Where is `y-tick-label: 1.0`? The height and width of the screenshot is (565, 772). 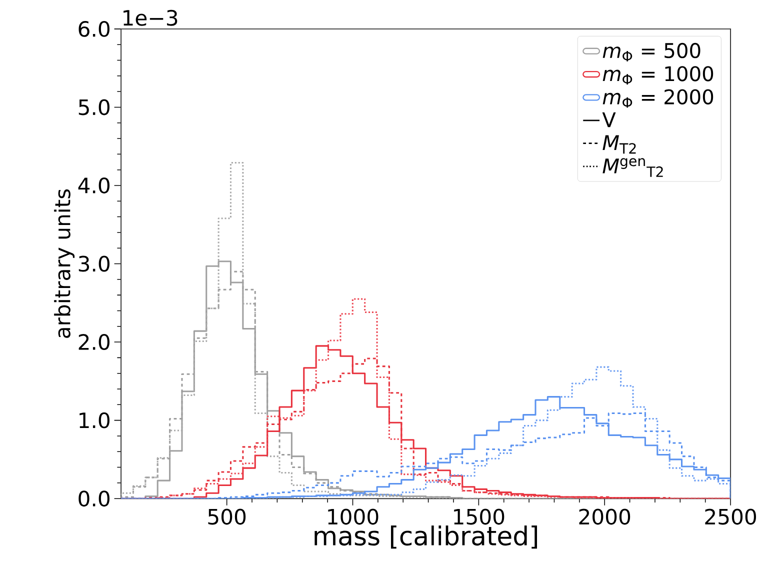 y-tick-label: 1.0 is located at coordinates (95, 420).